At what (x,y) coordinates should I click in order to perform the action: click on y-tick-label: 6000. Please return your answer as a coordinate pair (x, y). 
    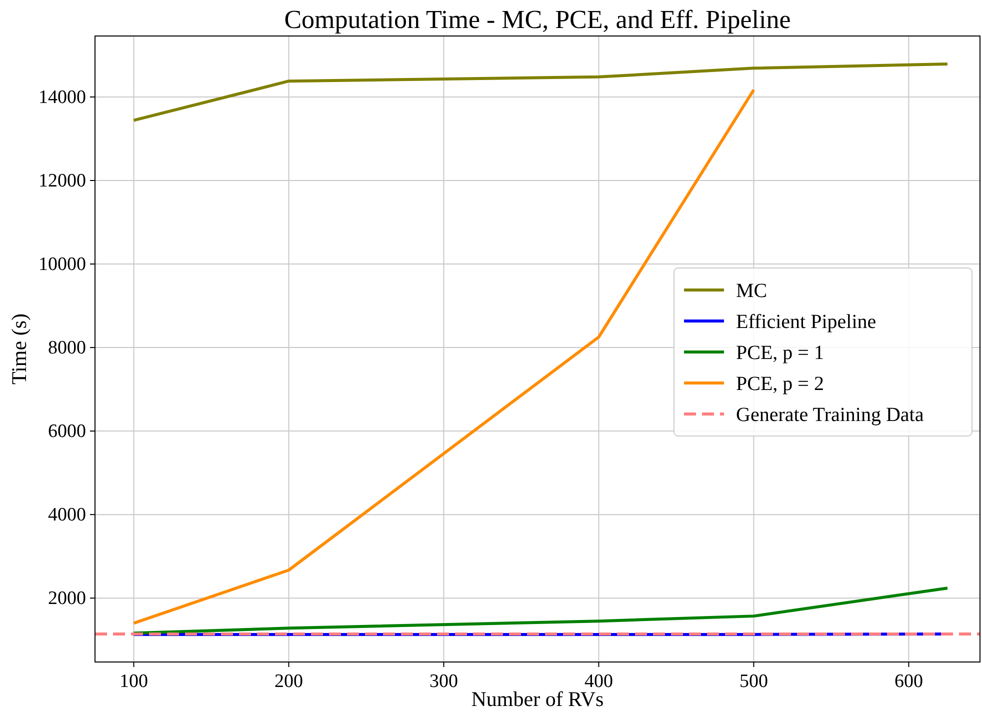
    Looking at the image, I should click on (67, 431).